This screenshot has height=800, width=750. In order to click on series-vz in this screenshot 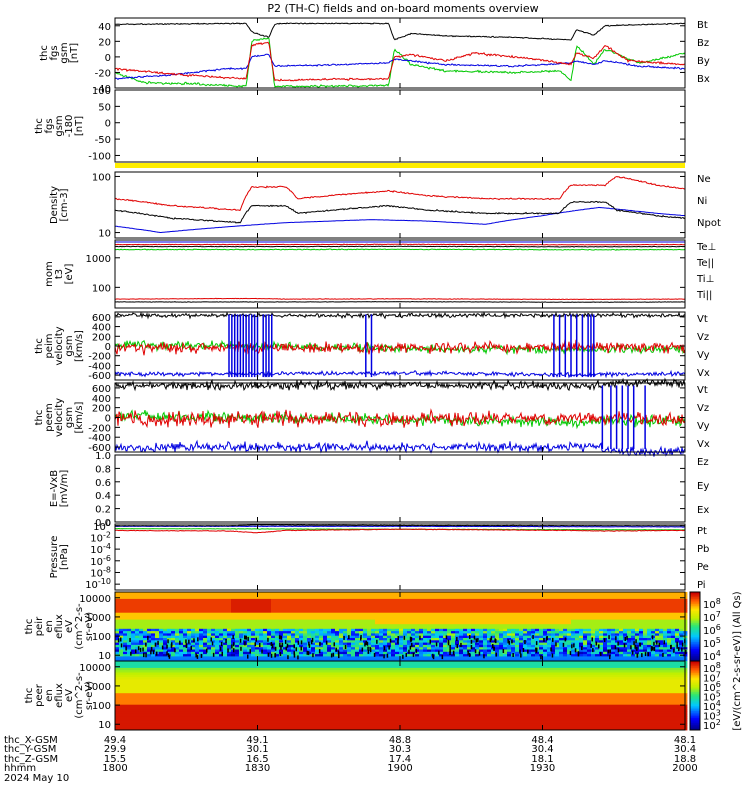, I will do `click(400, 418)`.